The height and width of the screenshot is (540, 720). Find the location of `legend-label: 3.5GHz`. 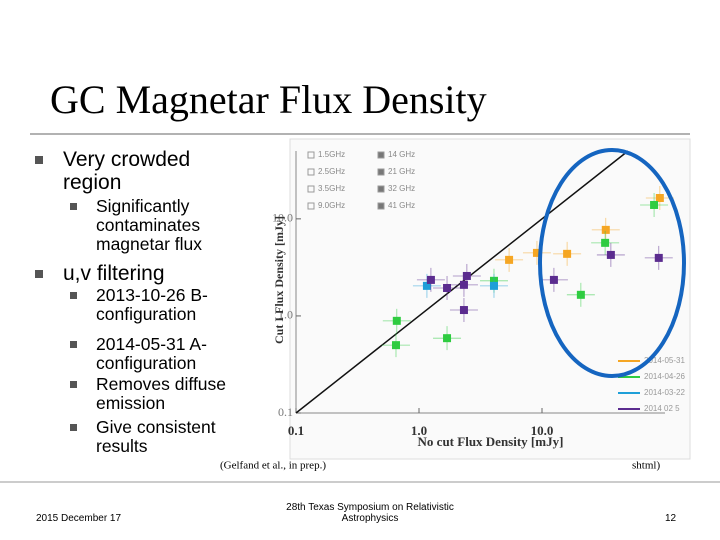

legend-label: 3.5GHz is located at coordinates (331, 188).